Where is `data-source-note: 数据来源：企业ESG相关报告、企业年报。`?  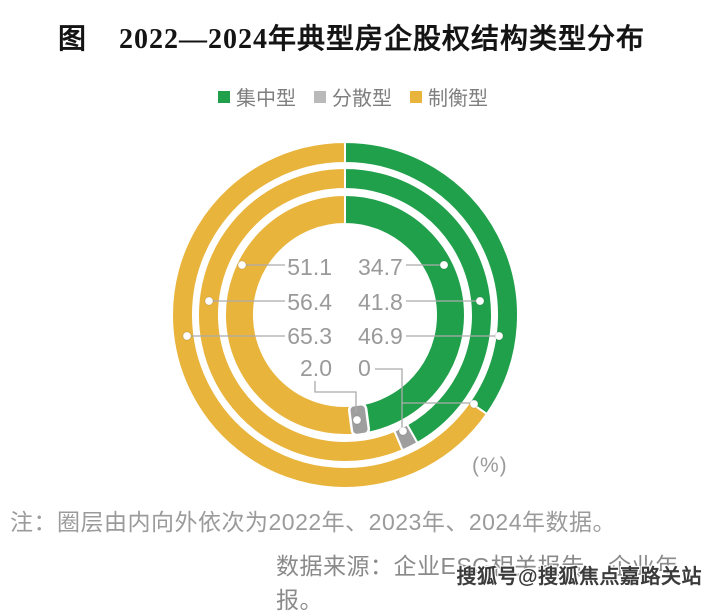
data-source-note: 数据来源：企业ESG相关报告、企业年报。 is located at coordinates (477, 583).